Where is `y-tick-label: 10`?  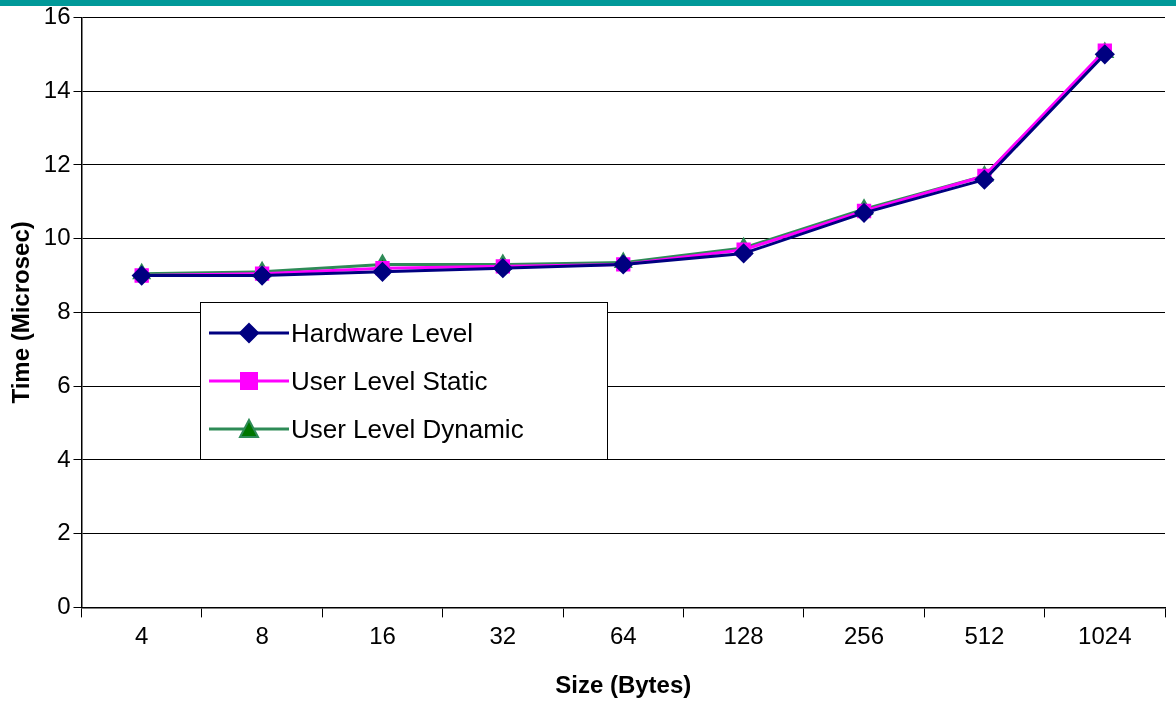
y-tick-label: 10 is located at coordinates (57, 237).